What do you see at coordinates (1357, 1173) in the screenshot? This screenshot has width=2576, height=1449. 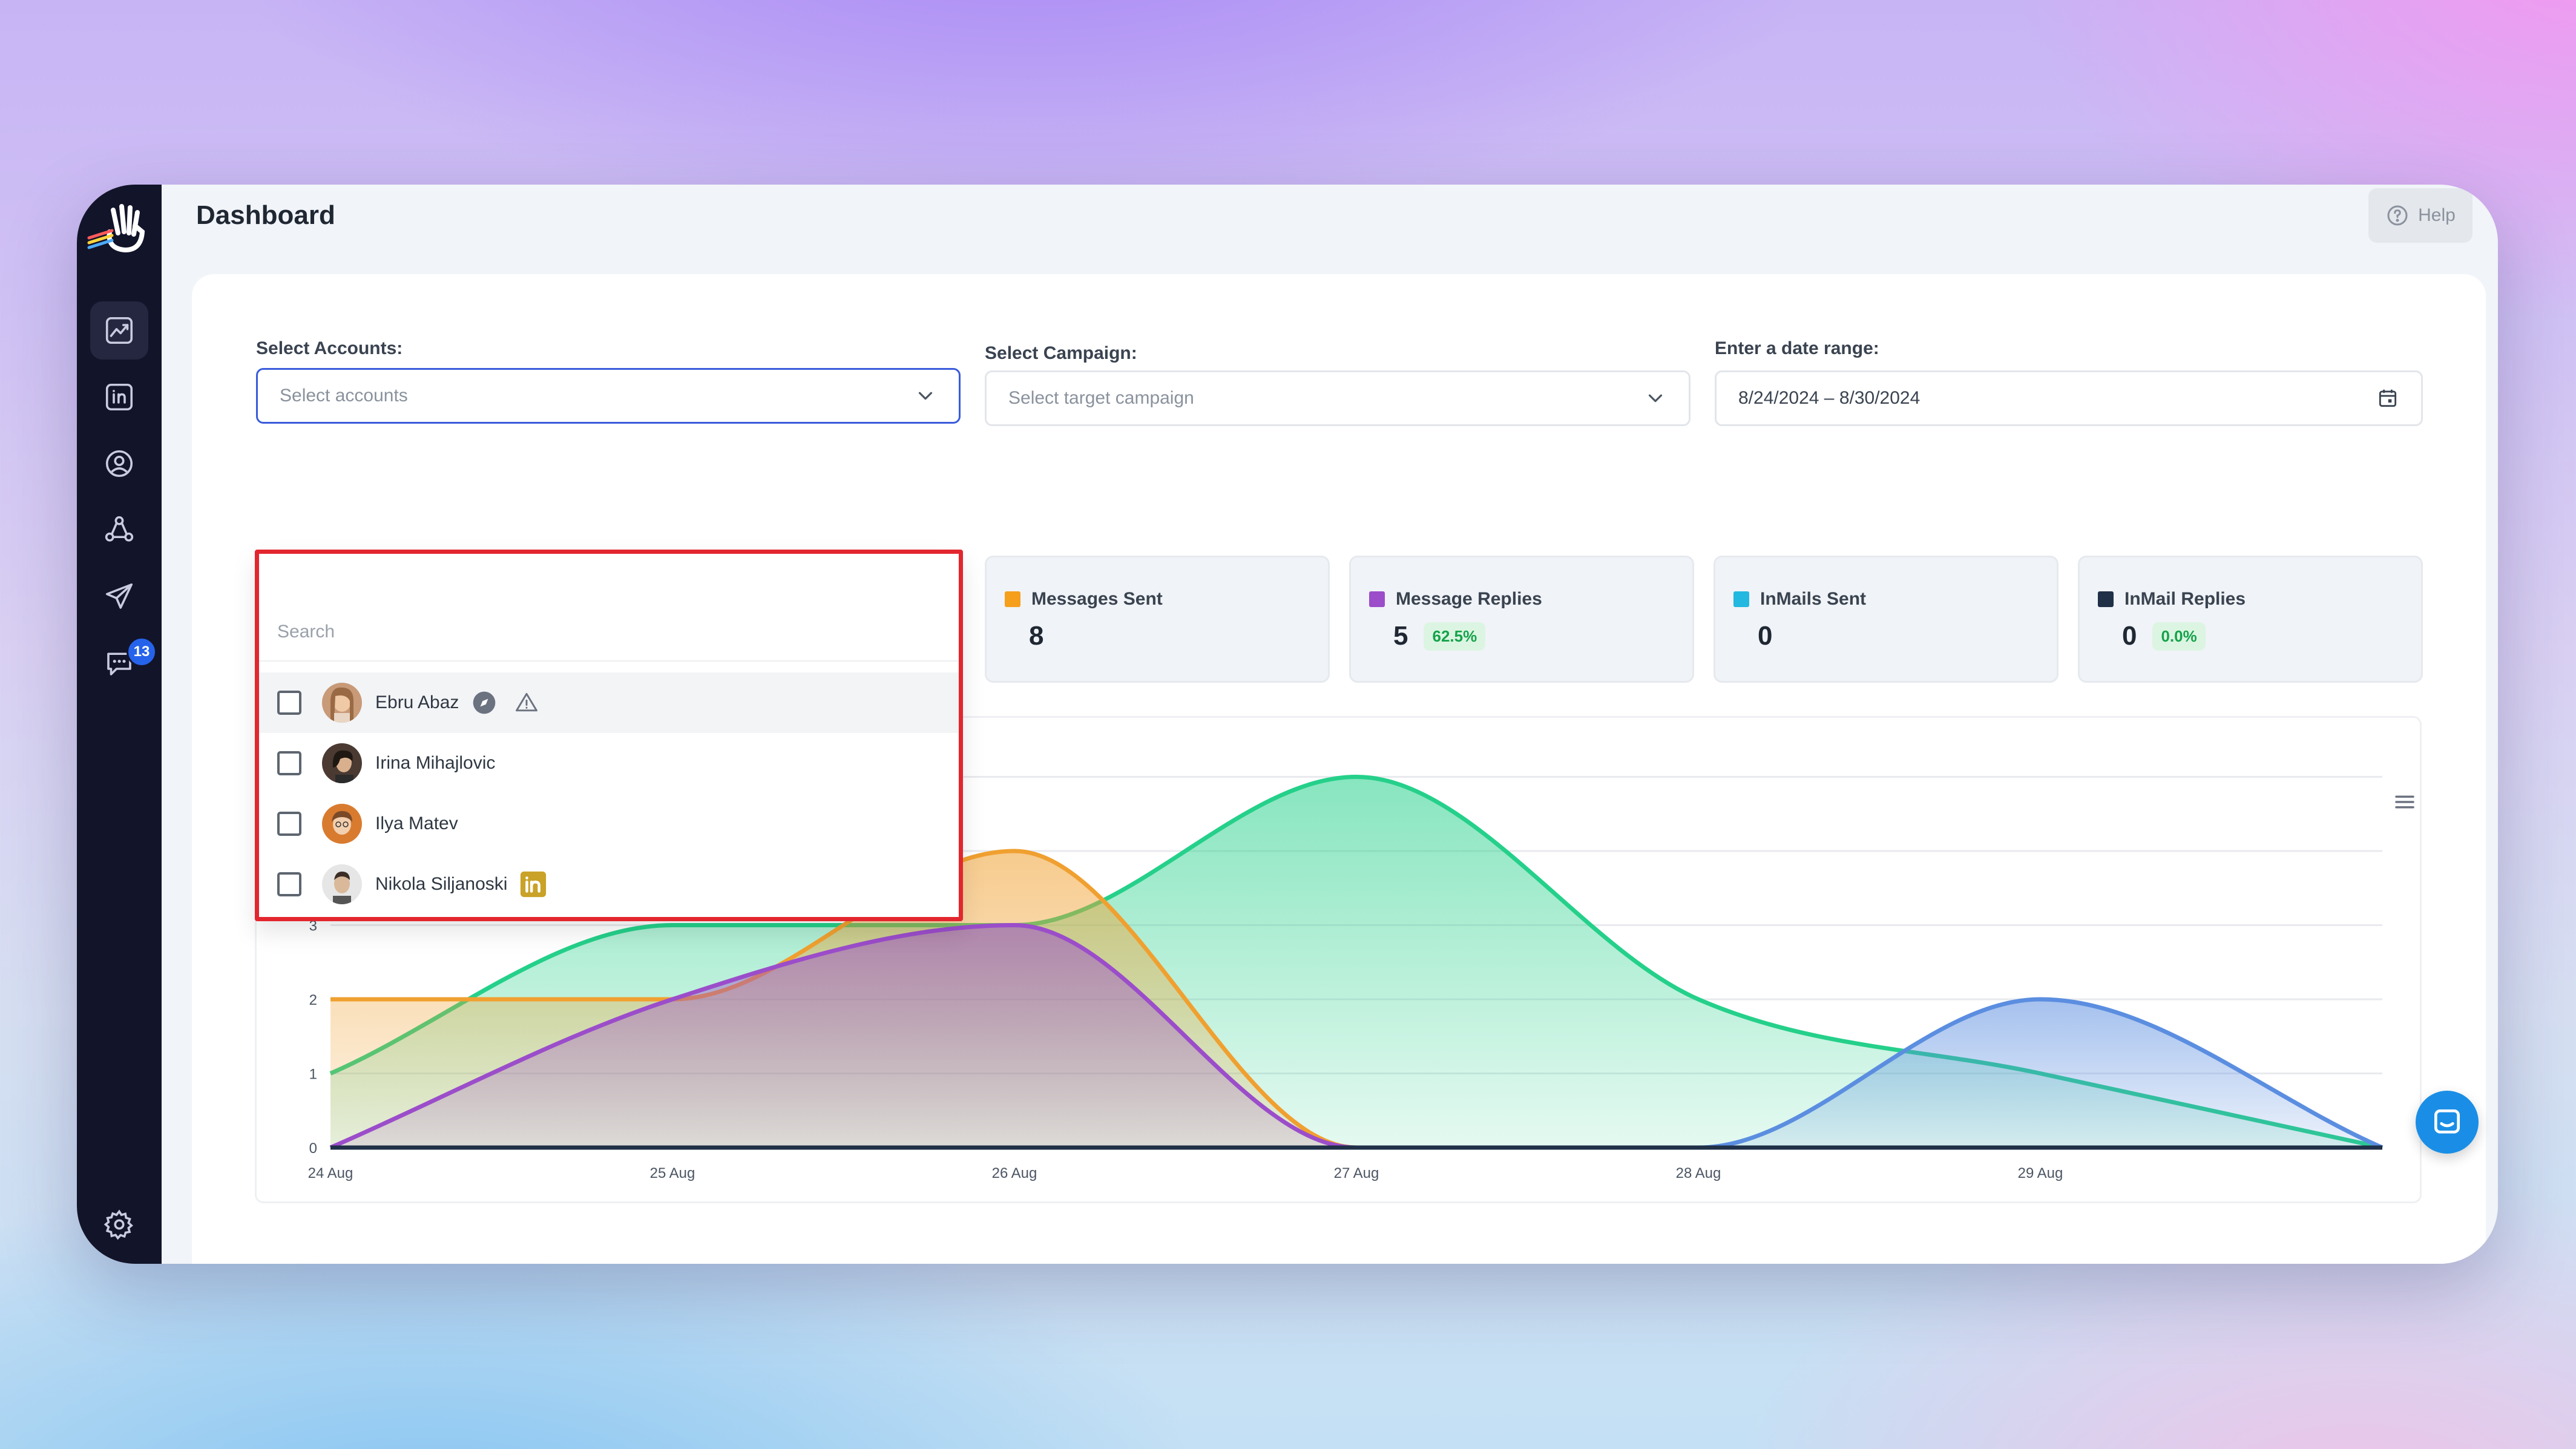 I see `x-tick-label: 27 Aug` at bounding box center [1357, 1173].